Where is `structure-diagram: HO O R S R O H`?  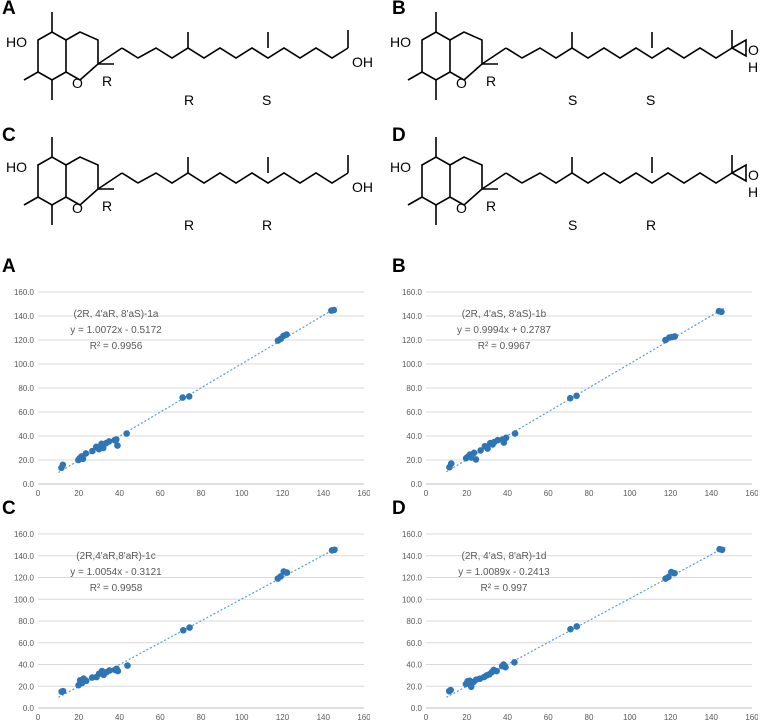
structure-diagram: HO O R S R O H is located at coordinates (574, 185).